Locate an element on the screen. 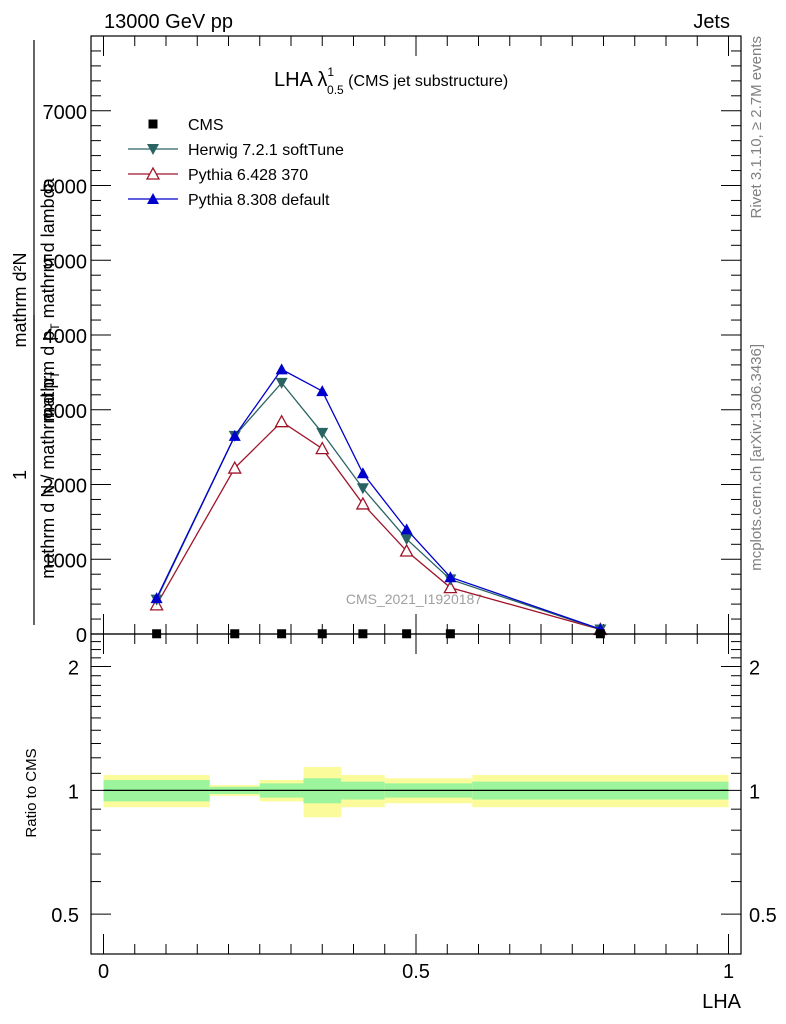 The width and height of the screenshot is (786, 1024). x-tick-label: 1 is located at coordinates (728, 972).